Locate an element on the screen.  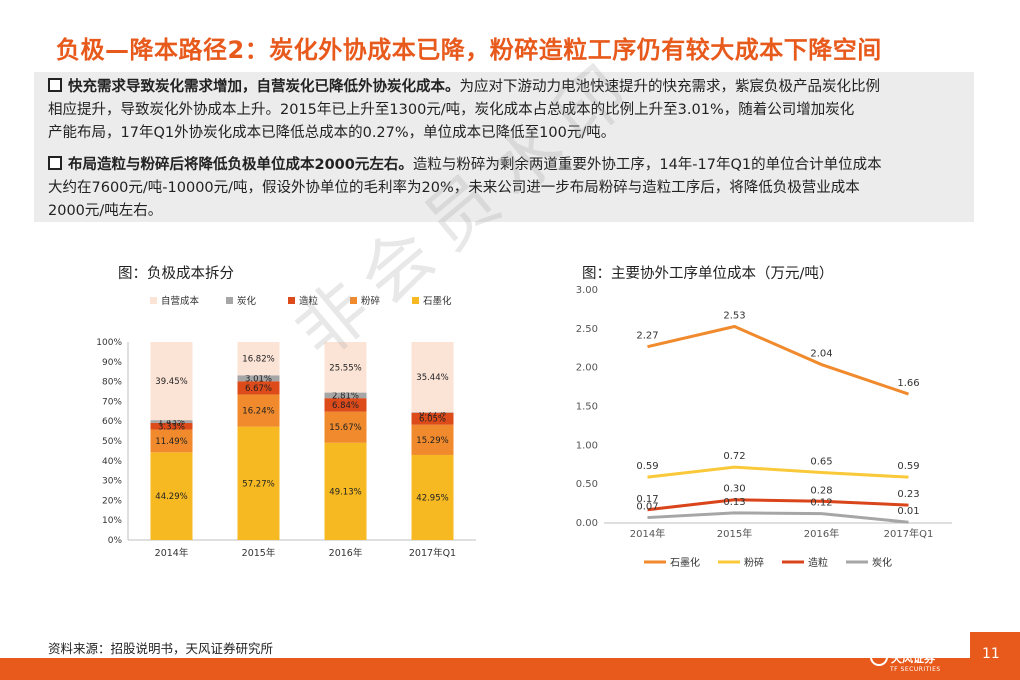
y-tick-label: 2.00 is located at coordinates (587, 368).